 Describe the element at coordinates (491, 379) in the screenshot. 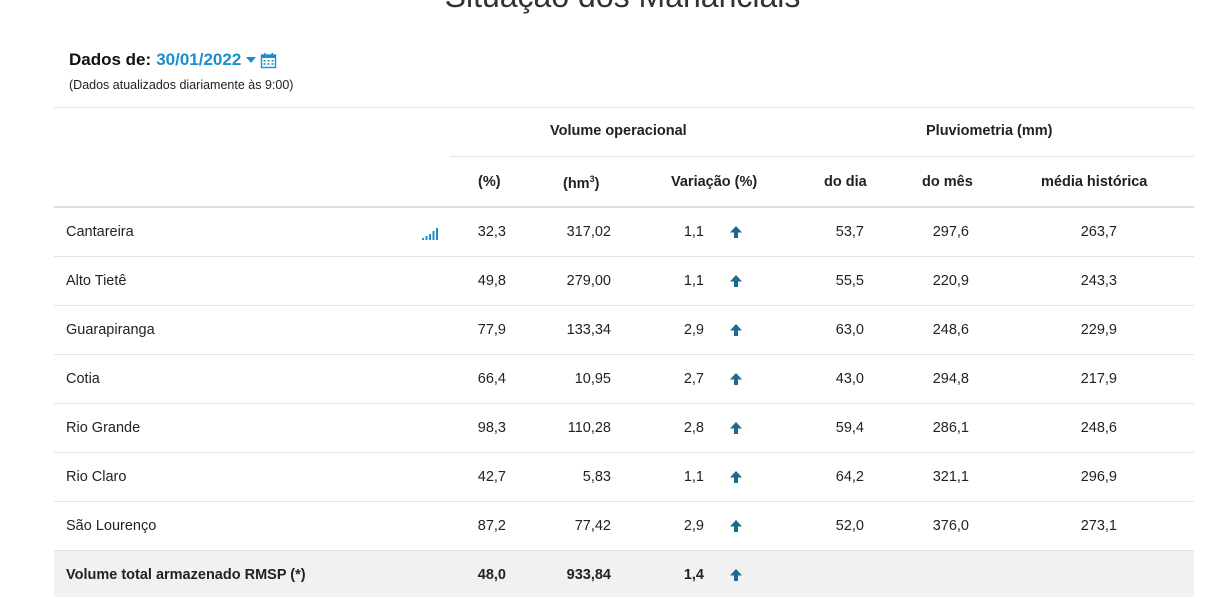

I see `row-percent: 66,4` at that location.